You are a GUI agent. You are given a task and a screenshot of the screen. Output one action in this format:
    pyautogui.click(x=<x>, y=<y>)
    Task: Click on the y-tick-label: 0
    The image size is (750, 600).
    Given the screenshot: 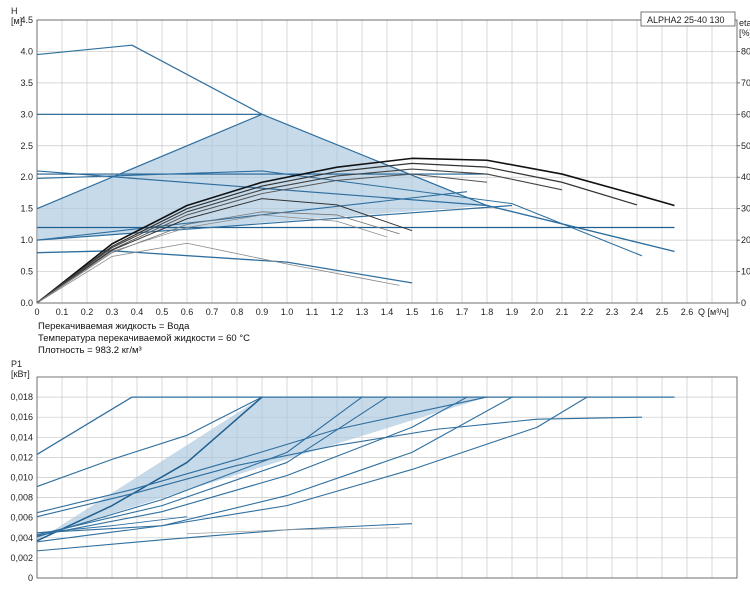 What is the action you would take?
    pyautogui.click(x=30, y=578)
    